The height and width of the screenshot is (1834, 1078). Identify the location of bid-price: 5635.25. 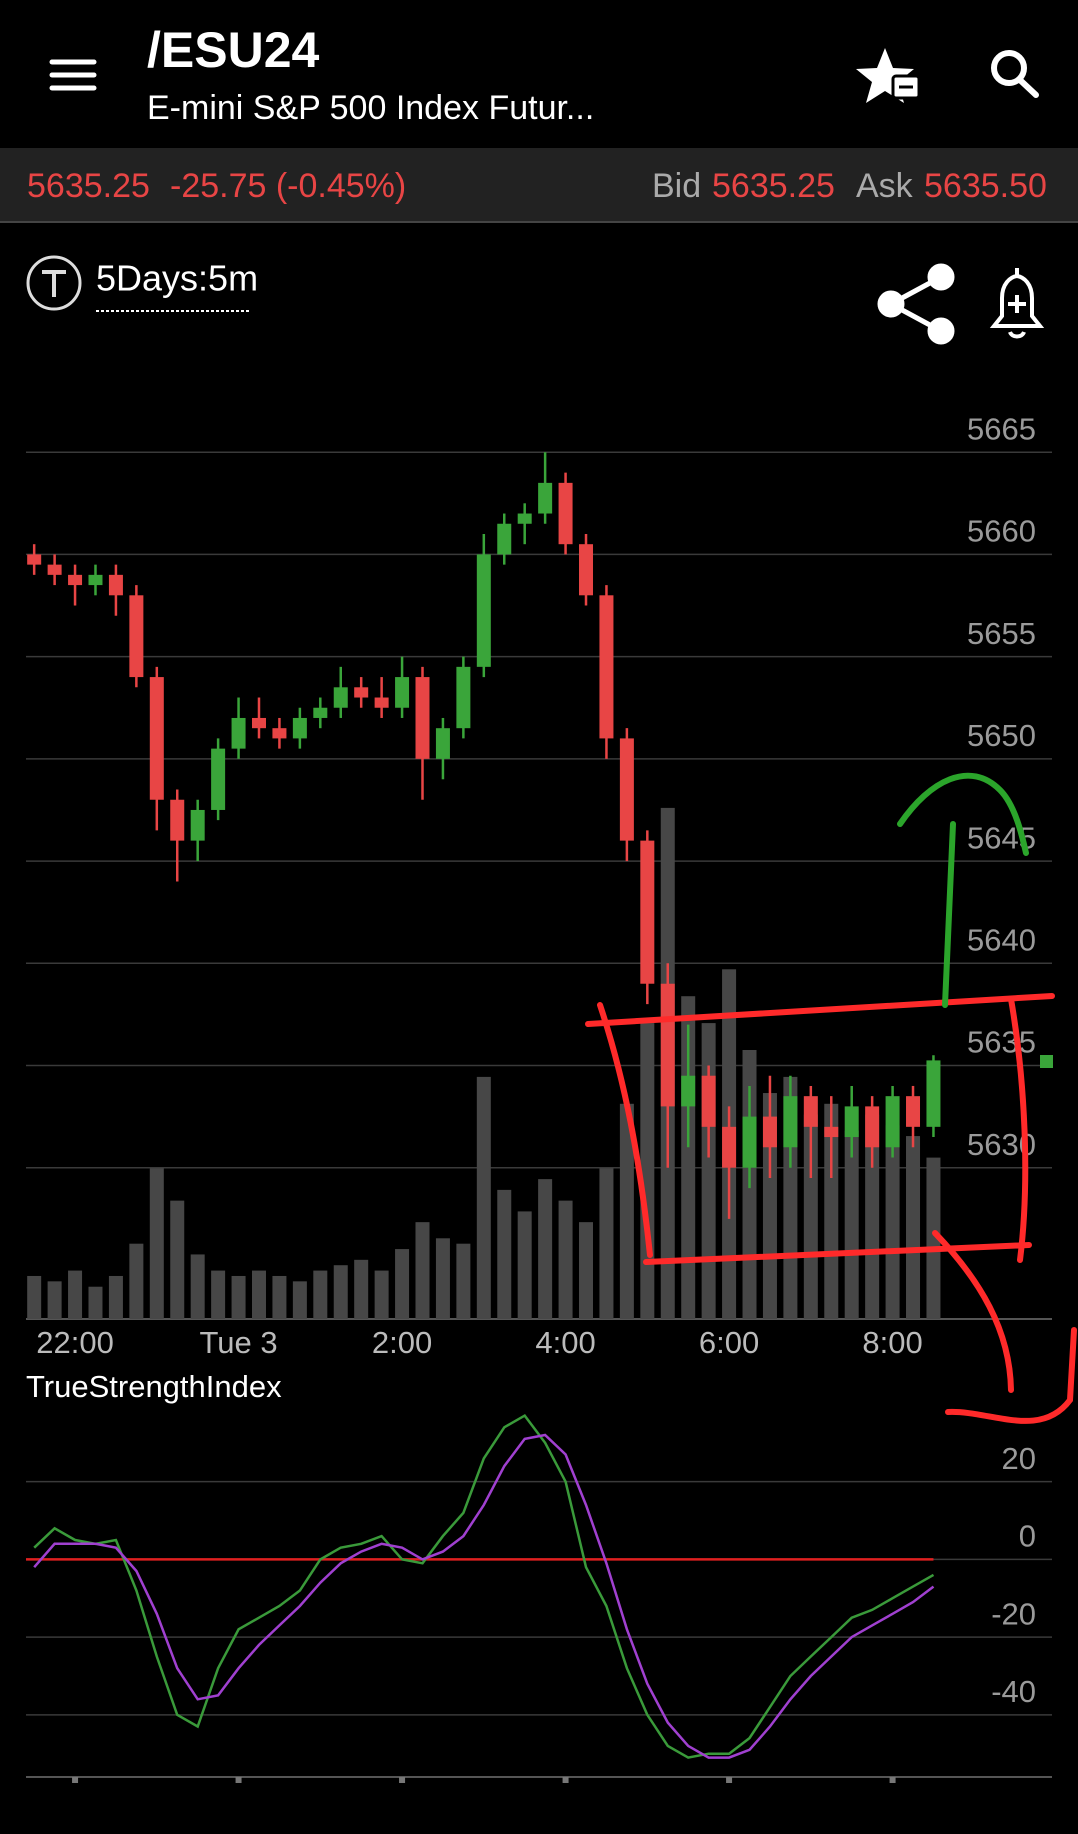
(773, 186).